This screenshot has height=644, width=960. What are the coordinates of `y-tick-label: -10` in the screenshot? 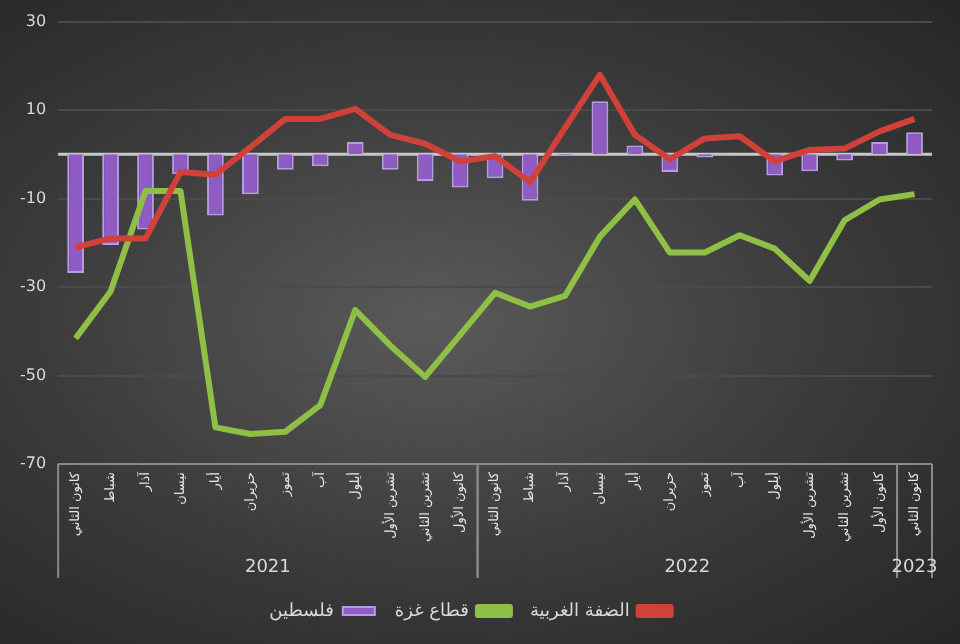 It's located at (33, 197).